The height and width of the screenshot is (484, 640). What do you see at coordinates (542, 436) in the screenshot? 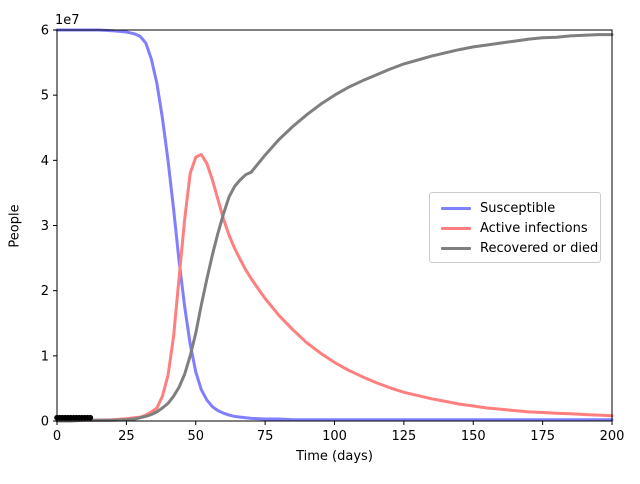
I see `x-tick-label: 175` at bounding box center [542, 436].